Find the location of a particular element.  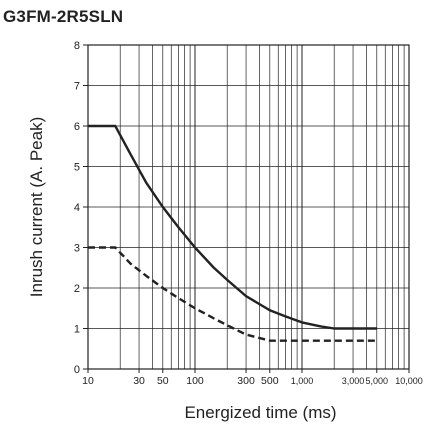

x-tick-label: 3,000 is located at coordinates (353, 381).